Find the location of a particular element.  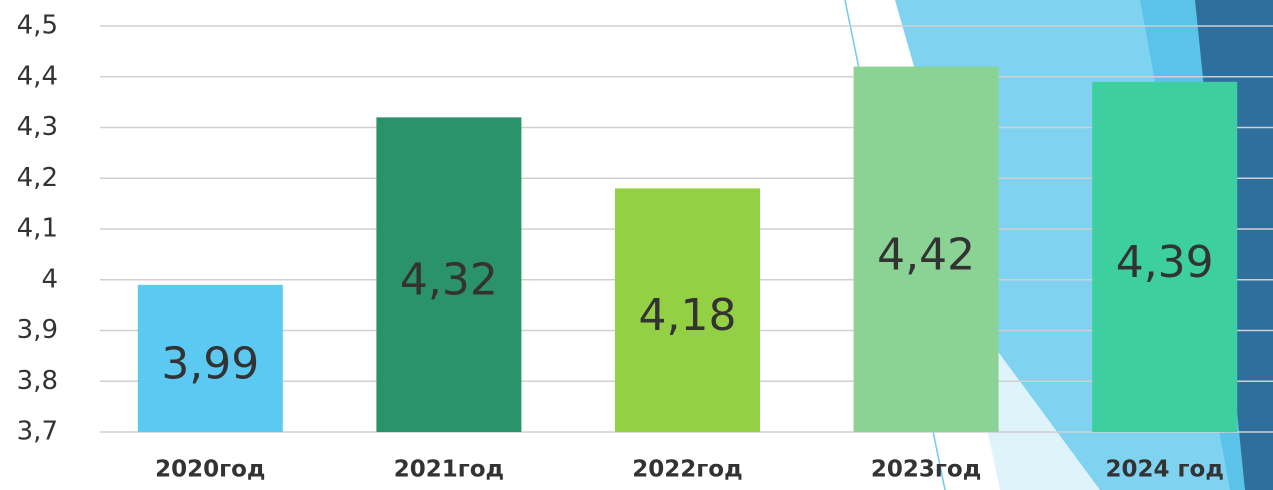

y-tick-label: 4,2 is located at coordinates (37, 178).